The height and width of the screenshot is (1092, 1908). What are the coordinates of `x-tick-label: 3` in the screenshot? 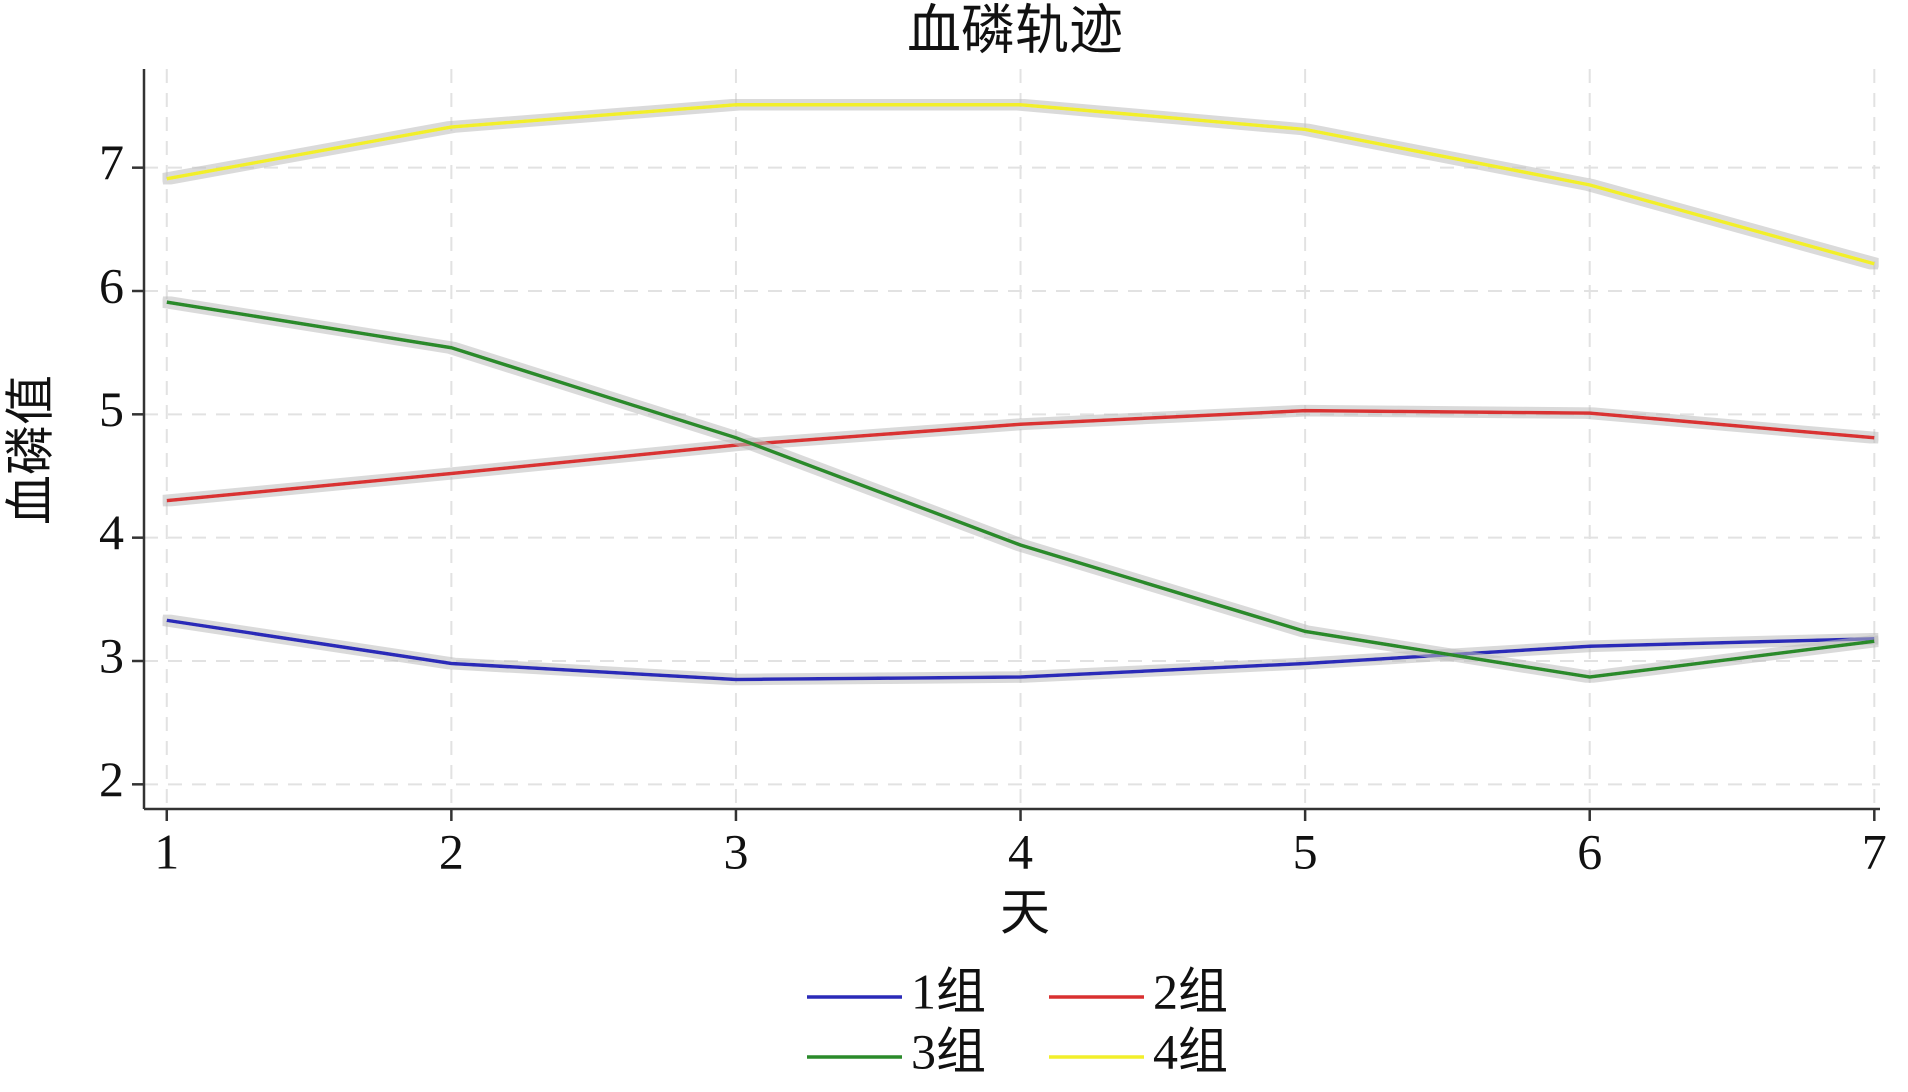 It's located at (735, 851).